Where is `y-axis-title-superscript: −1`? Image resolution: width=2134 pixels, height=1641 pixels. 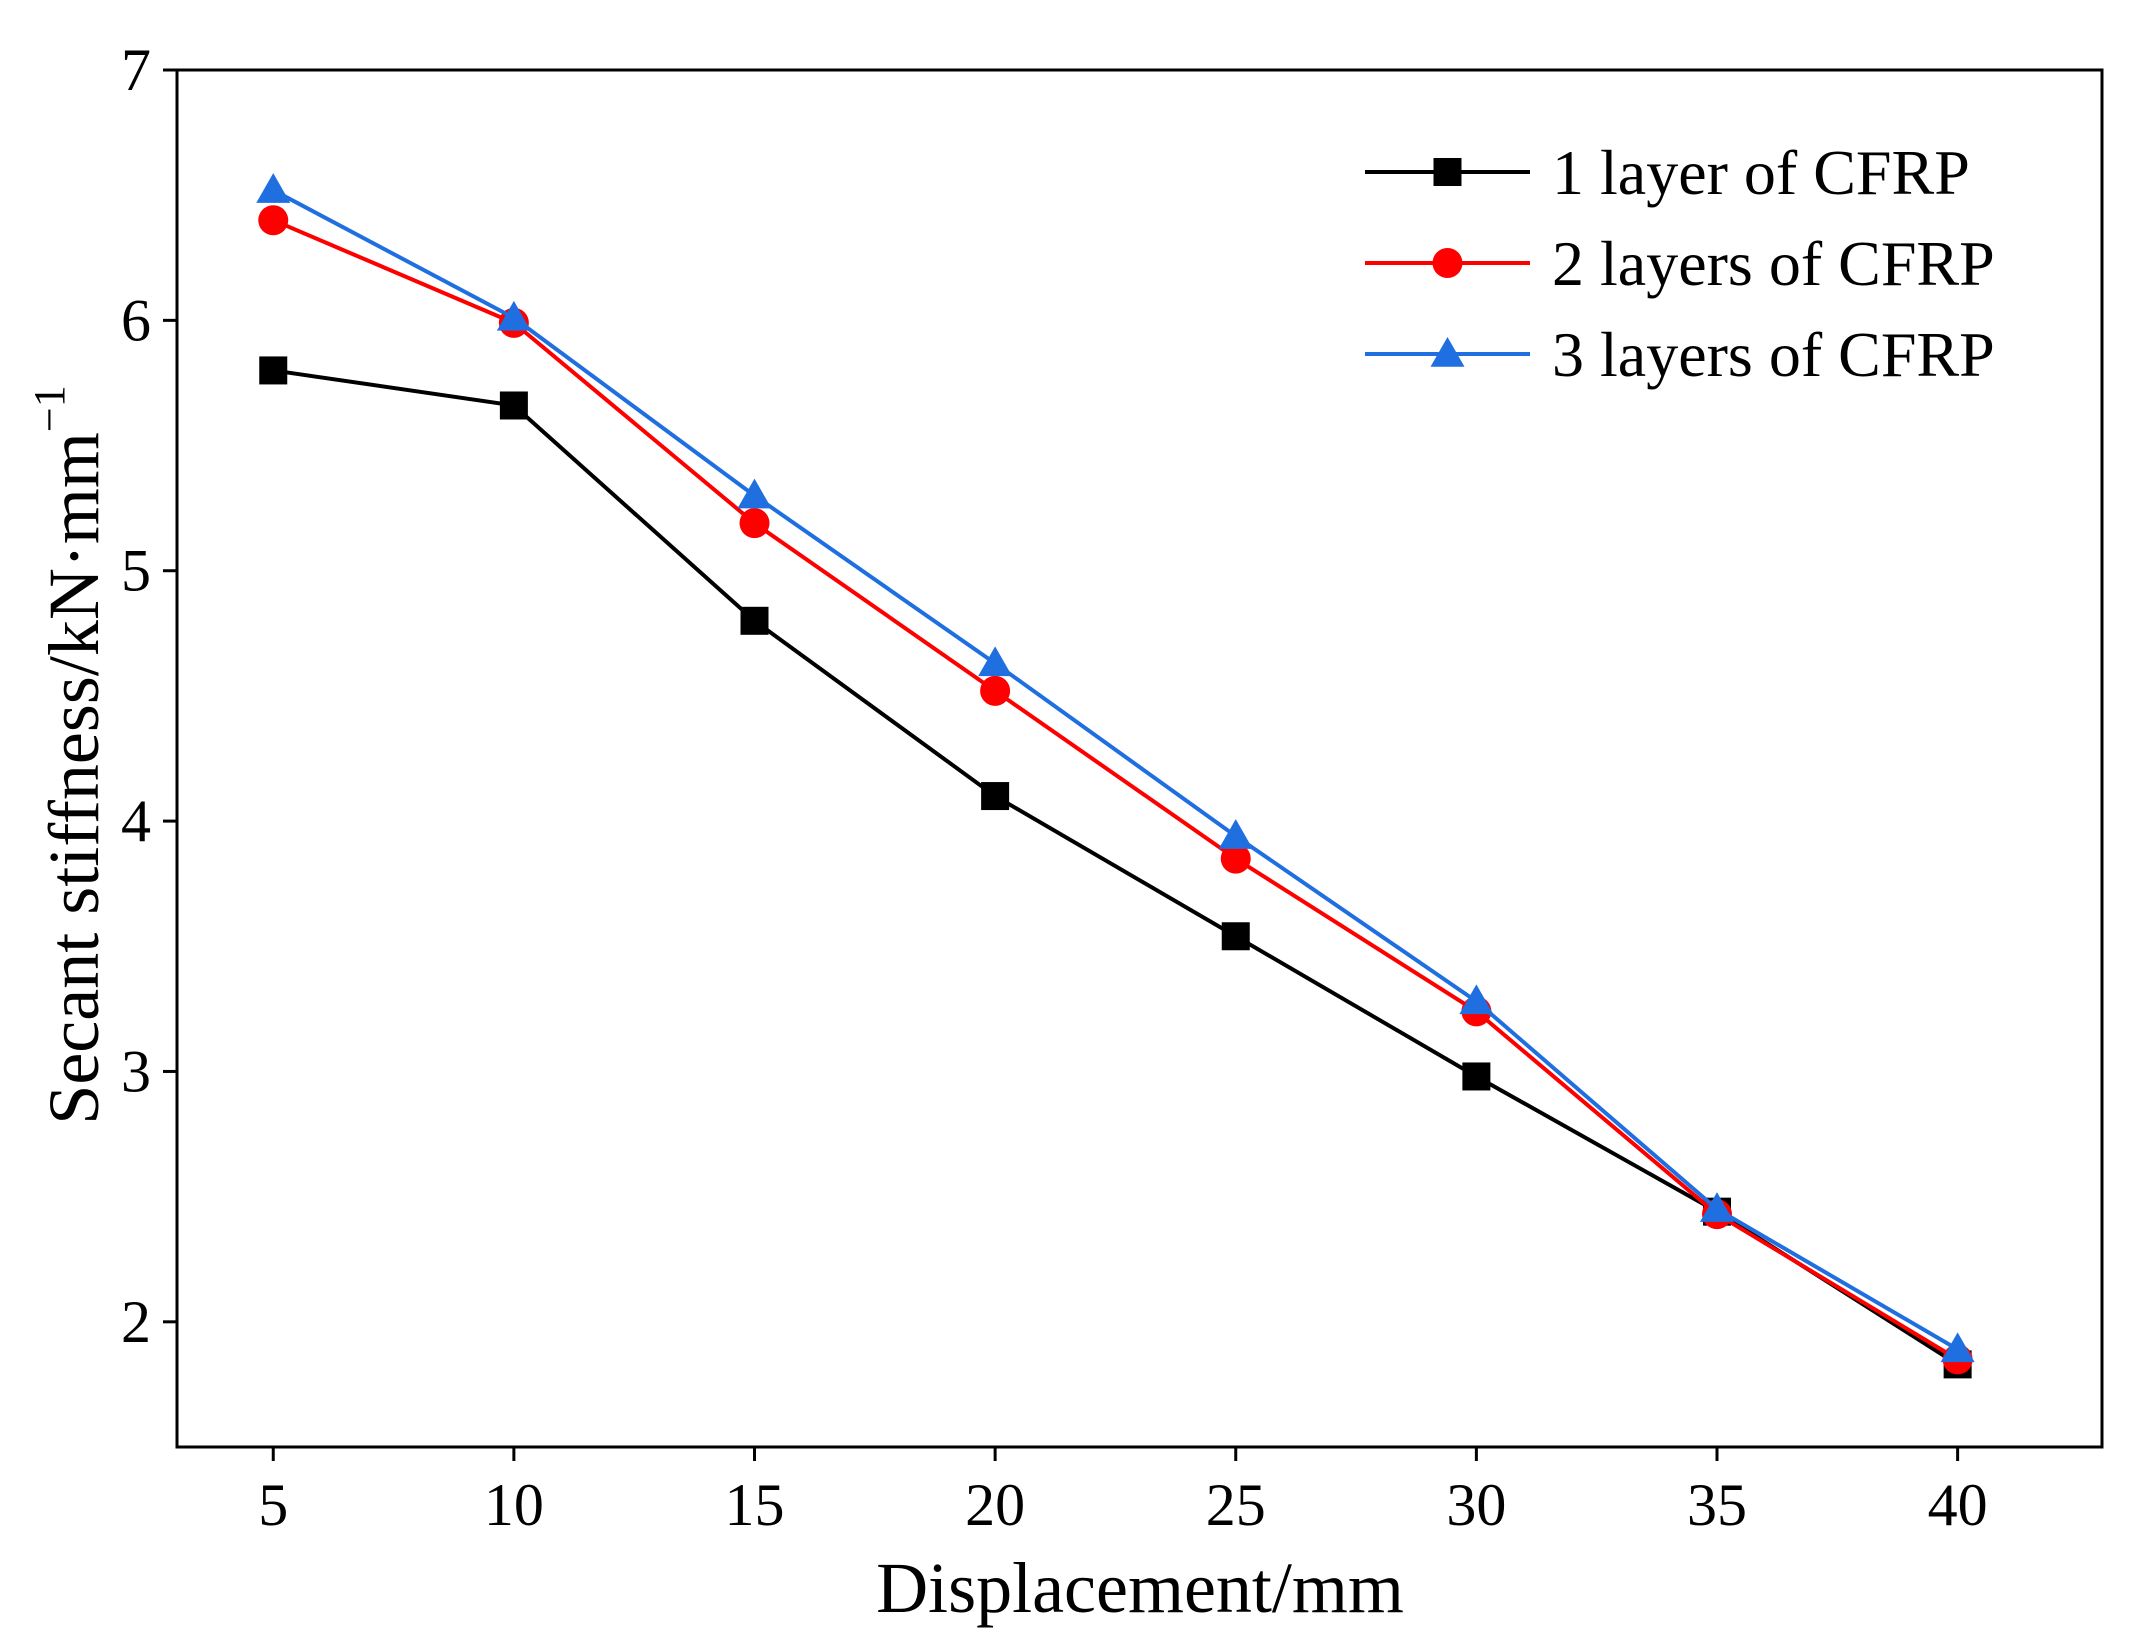
y-axis-title-superscript: −1 is located at coordinates (49, 408).